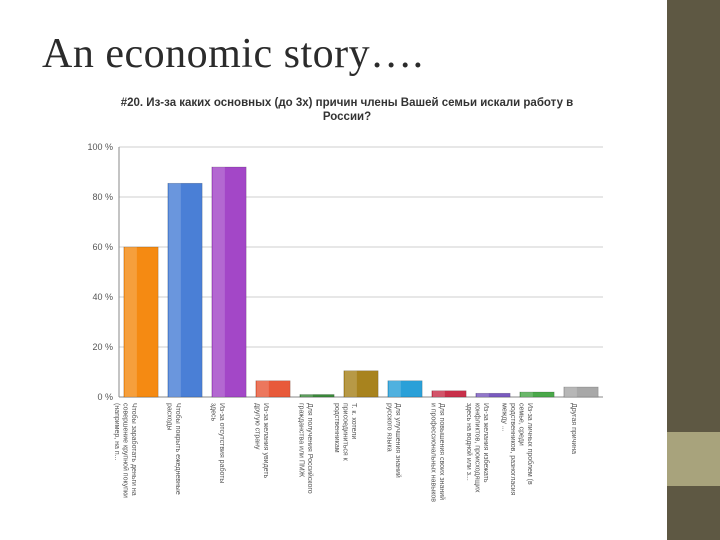 This screenshot has width=720, height=540. I want to click on y-tick-label: 60 %, so click(102, 247).